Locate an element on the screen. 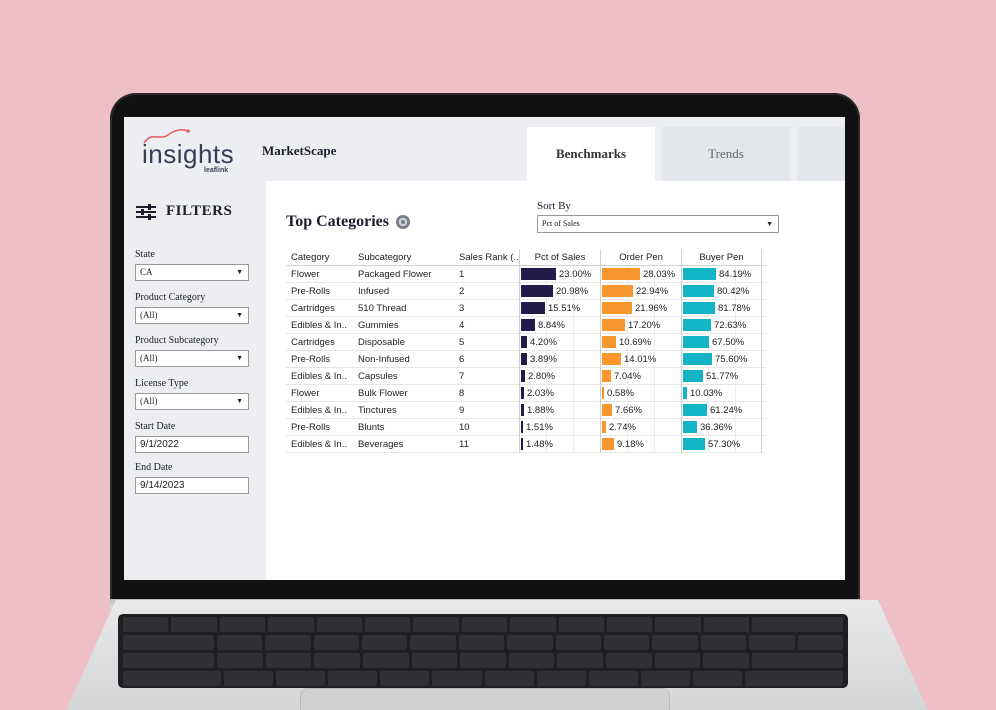 The height and width of the screenshot is (710, 996). cell-category: Pre-Rolls is located at coordinates (311, 427).